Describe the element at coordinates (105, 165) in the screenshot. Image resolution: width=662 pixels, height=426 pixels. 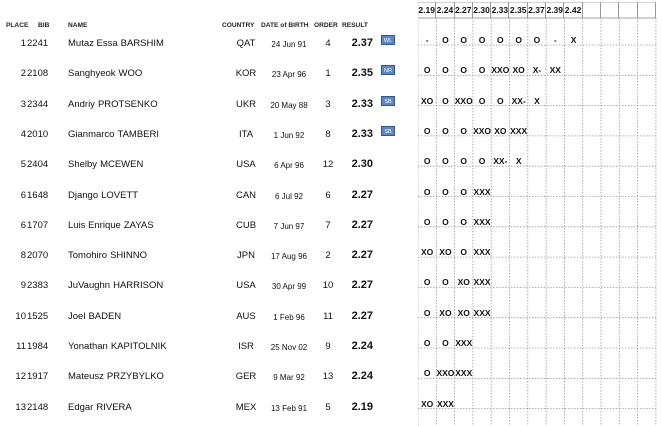
I see `athlete-name: Shelby MCEWEN` at that location.